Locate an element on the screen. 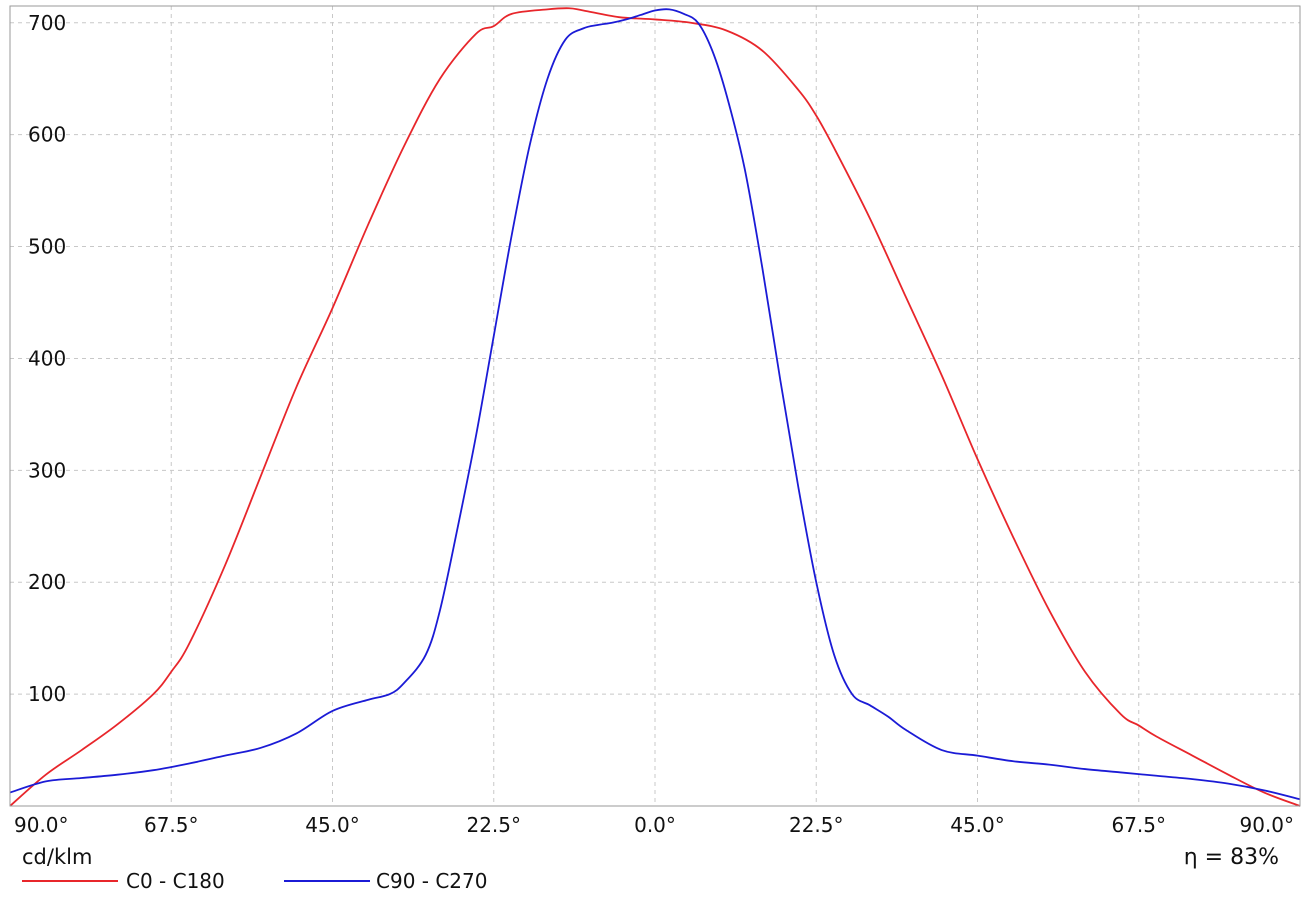  y-tick-label: 200 is located at coordinates (47, 582).